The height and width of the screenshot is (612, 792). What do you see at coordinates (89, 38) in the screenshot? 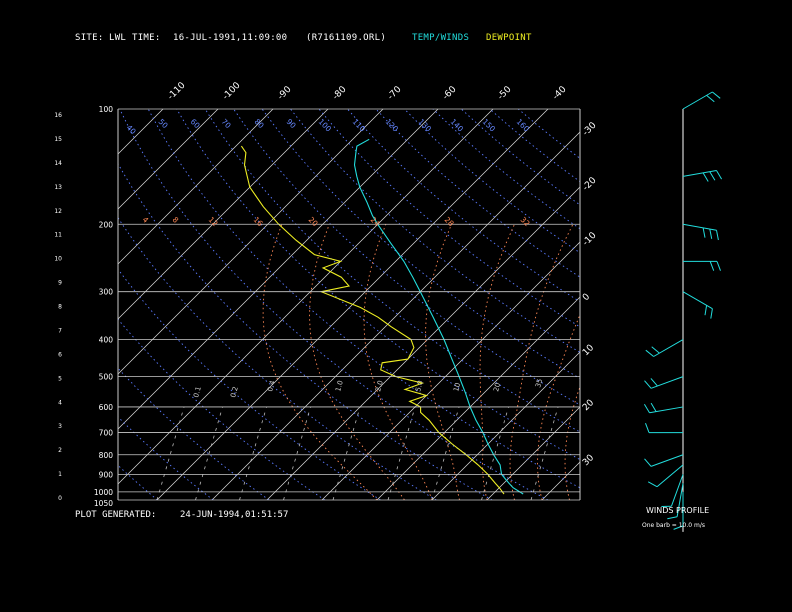
I see `site-label: SITE:` at bounding box center [89, 38].